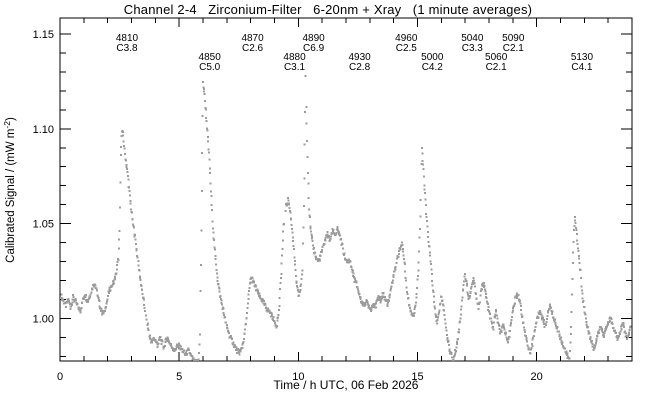  I want to click on flare-class: C2.1, so click(497, 67).